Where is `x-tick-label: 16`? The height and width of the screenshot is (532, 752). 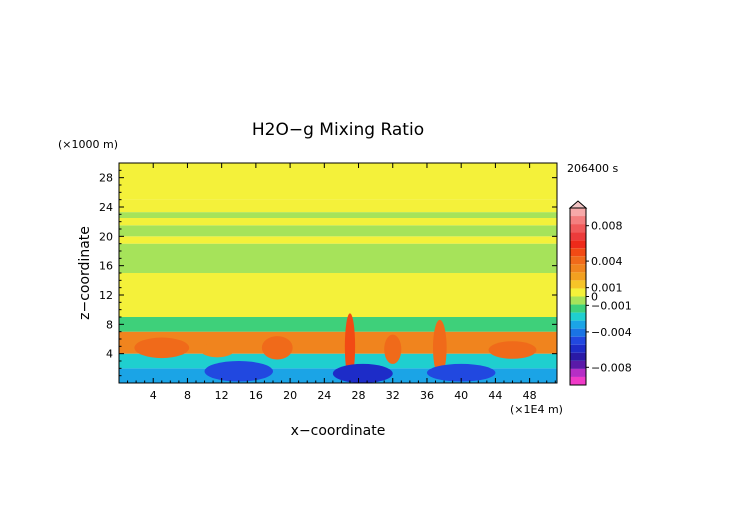 x-tick-label: 16 is located at coordinates (256, 395).